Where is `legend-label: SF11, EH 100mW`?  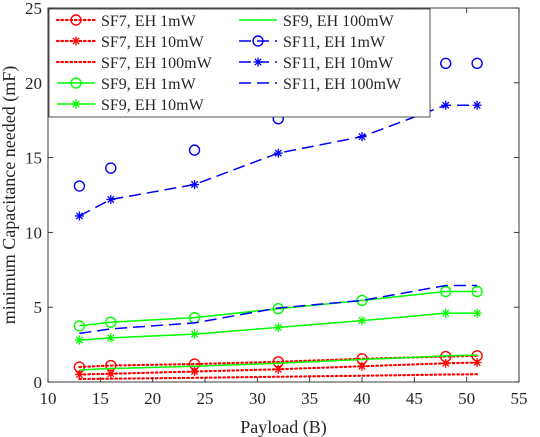
legend-label: SF11, EH 100mW is located at coordinates (342, 84).